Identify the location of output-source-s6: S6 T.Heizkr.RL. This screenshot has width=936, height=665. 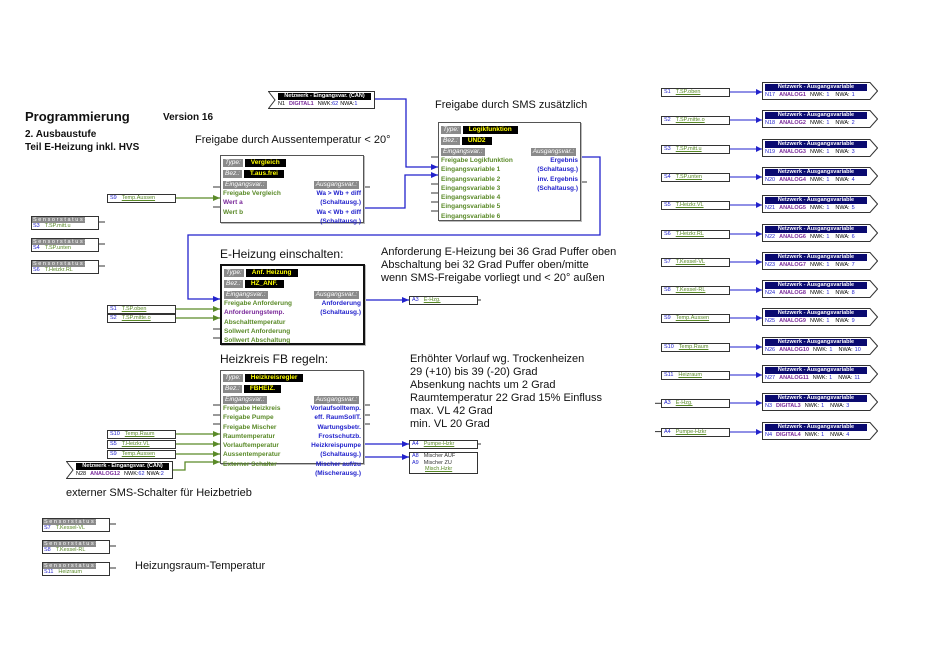
(695, 234).